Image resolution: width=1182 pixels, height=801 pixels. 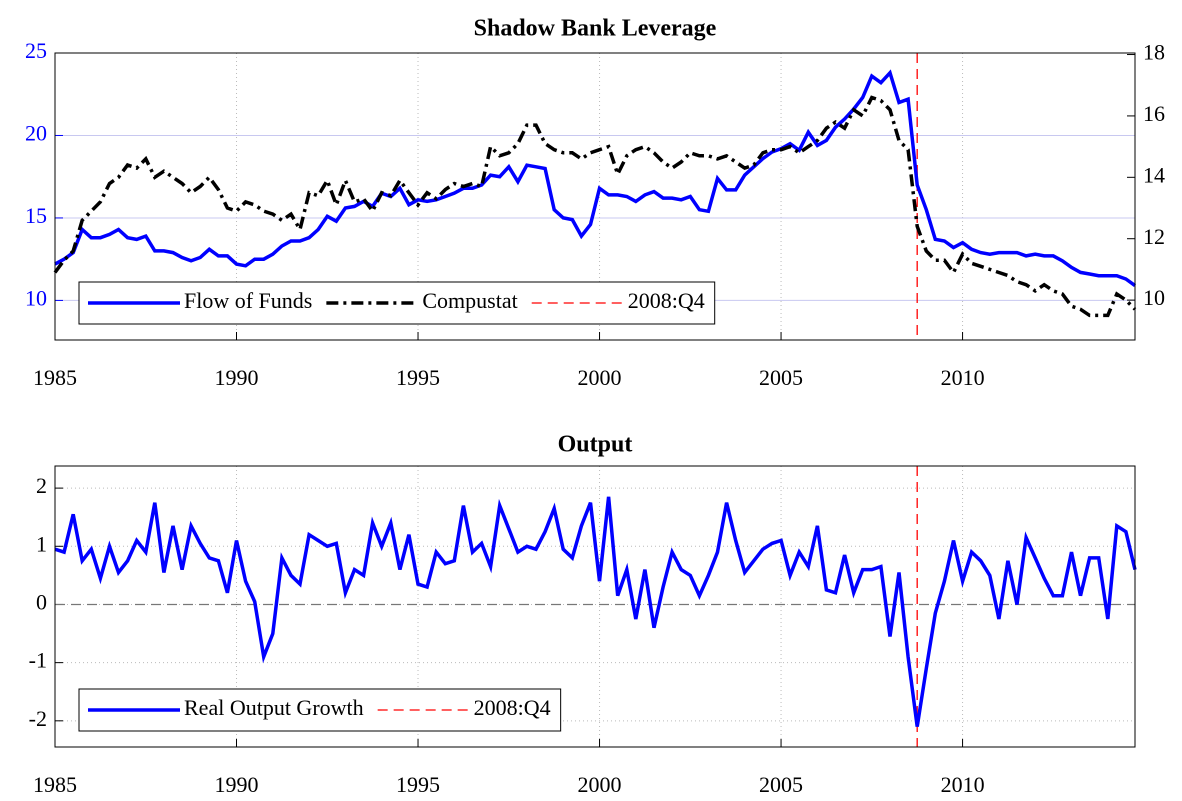 I want to click on y2-tick-label: 12, so click(x=1154, y=236).